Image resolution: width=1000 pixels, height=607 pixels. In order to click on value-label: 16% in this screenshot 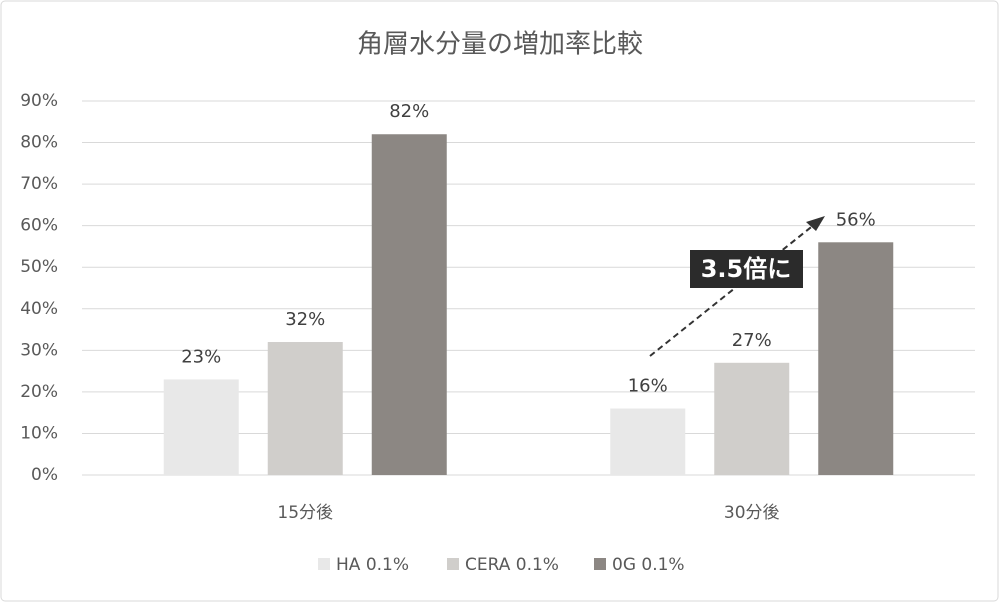, I will do `click(648, 386)`.